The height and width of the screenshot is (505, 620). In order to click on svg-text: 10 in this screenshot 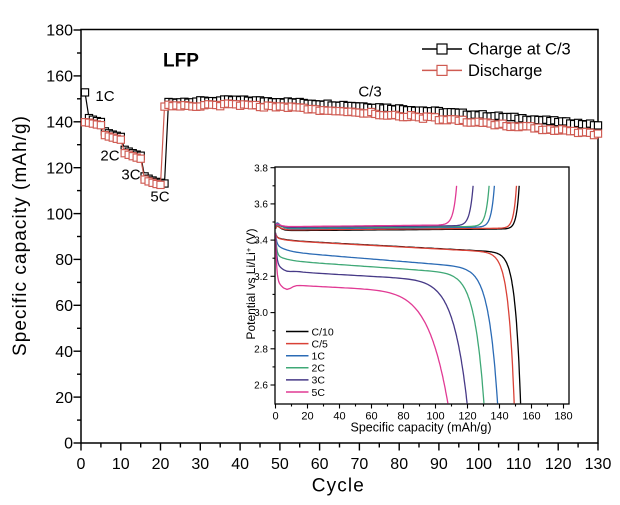, I will do `click(121, 464)`.